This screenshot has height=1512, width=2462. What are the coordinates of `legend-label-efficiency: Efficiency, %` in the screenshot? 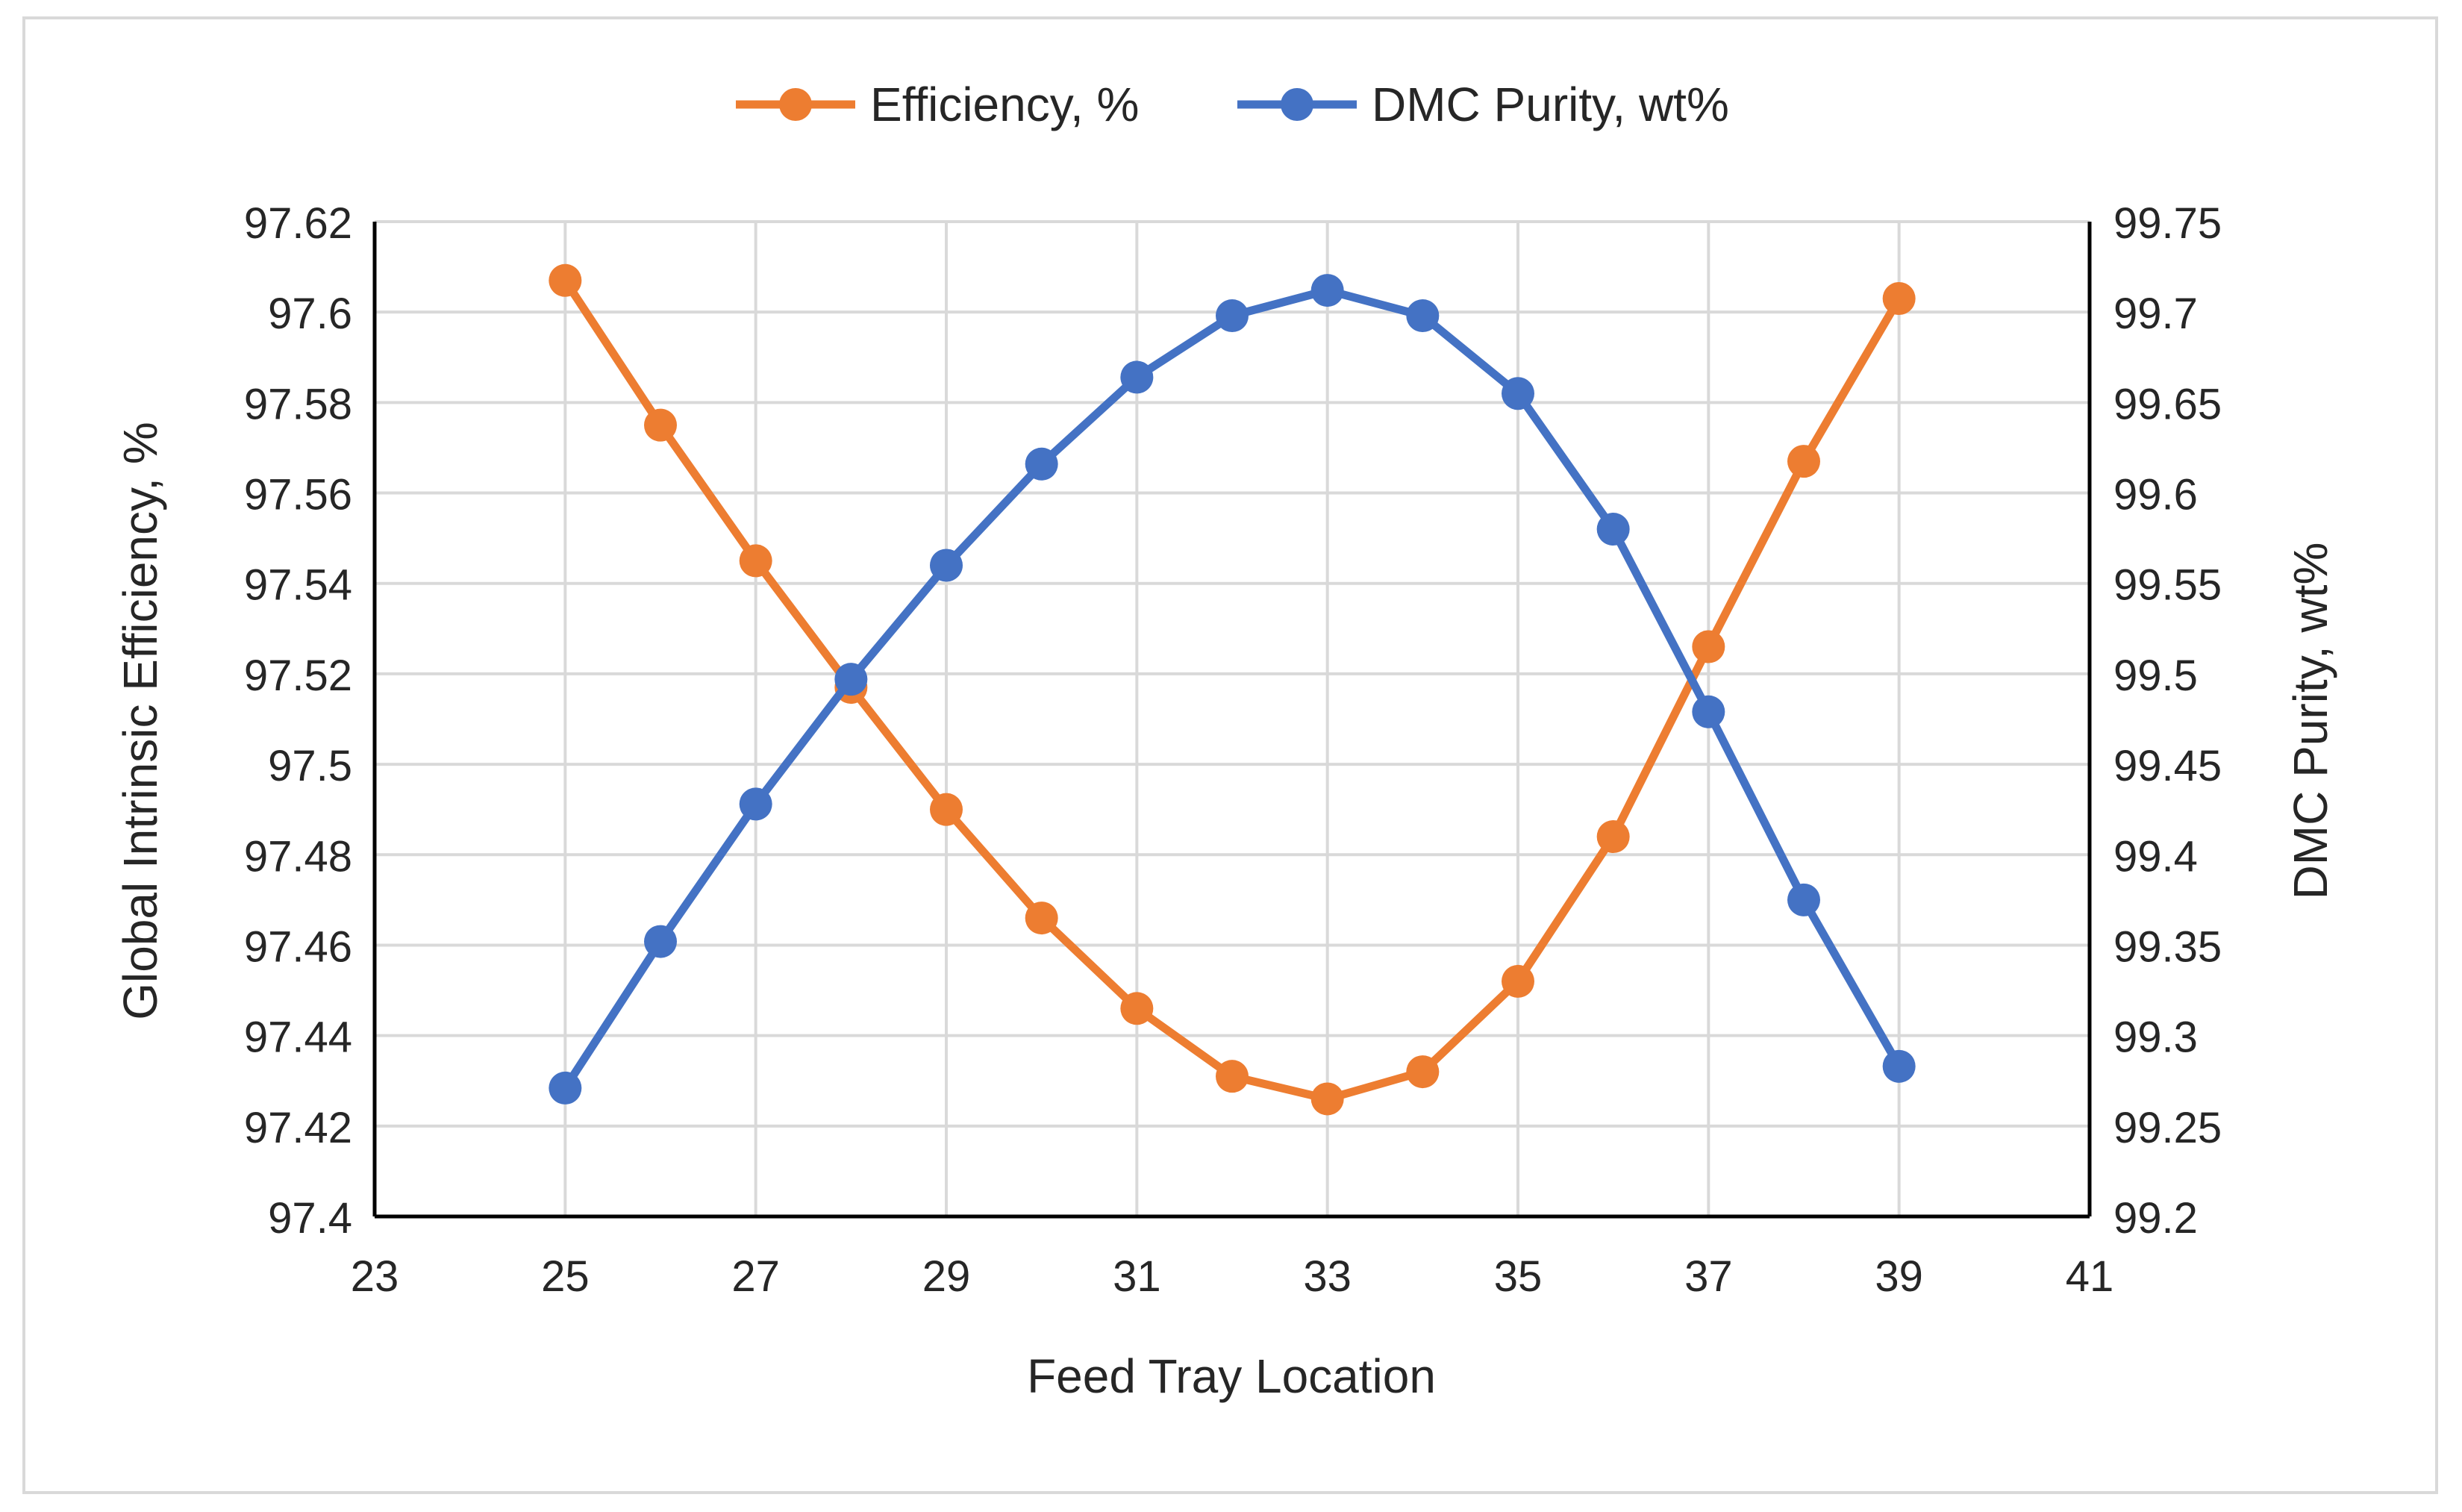 It's located at (1005, 104).